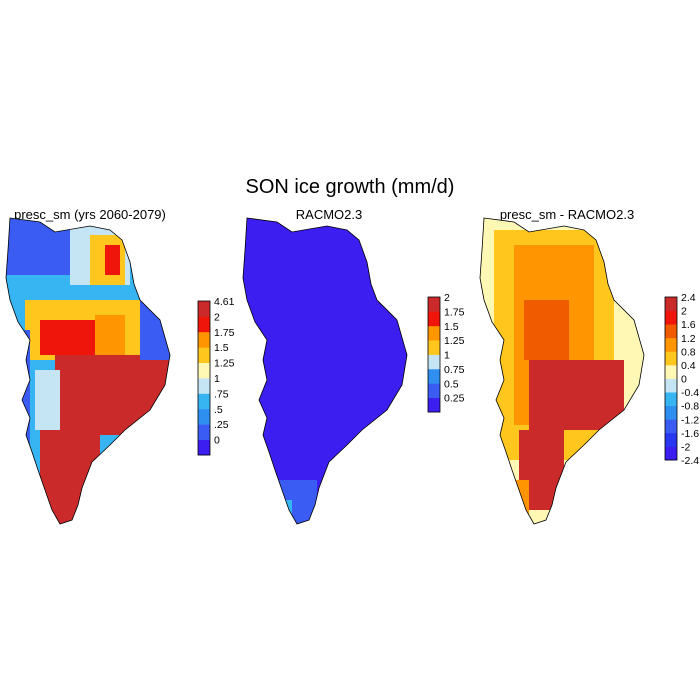 Image resolution: width=700 pixels, height=700 pixels. Describe the element at coordinates (688, 325) in the screenshot. I see `colorbar-tick-label: 1.6` at that location.